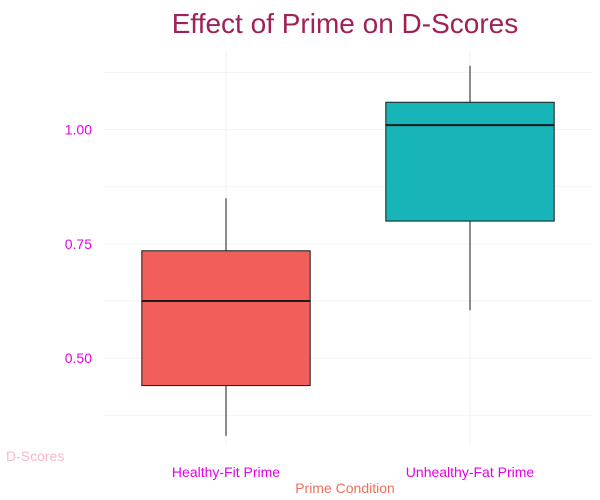 The image size is (600, 500). I want to click on x-tick-label: Unhealthy-Fat Prime, so click(470, 472).